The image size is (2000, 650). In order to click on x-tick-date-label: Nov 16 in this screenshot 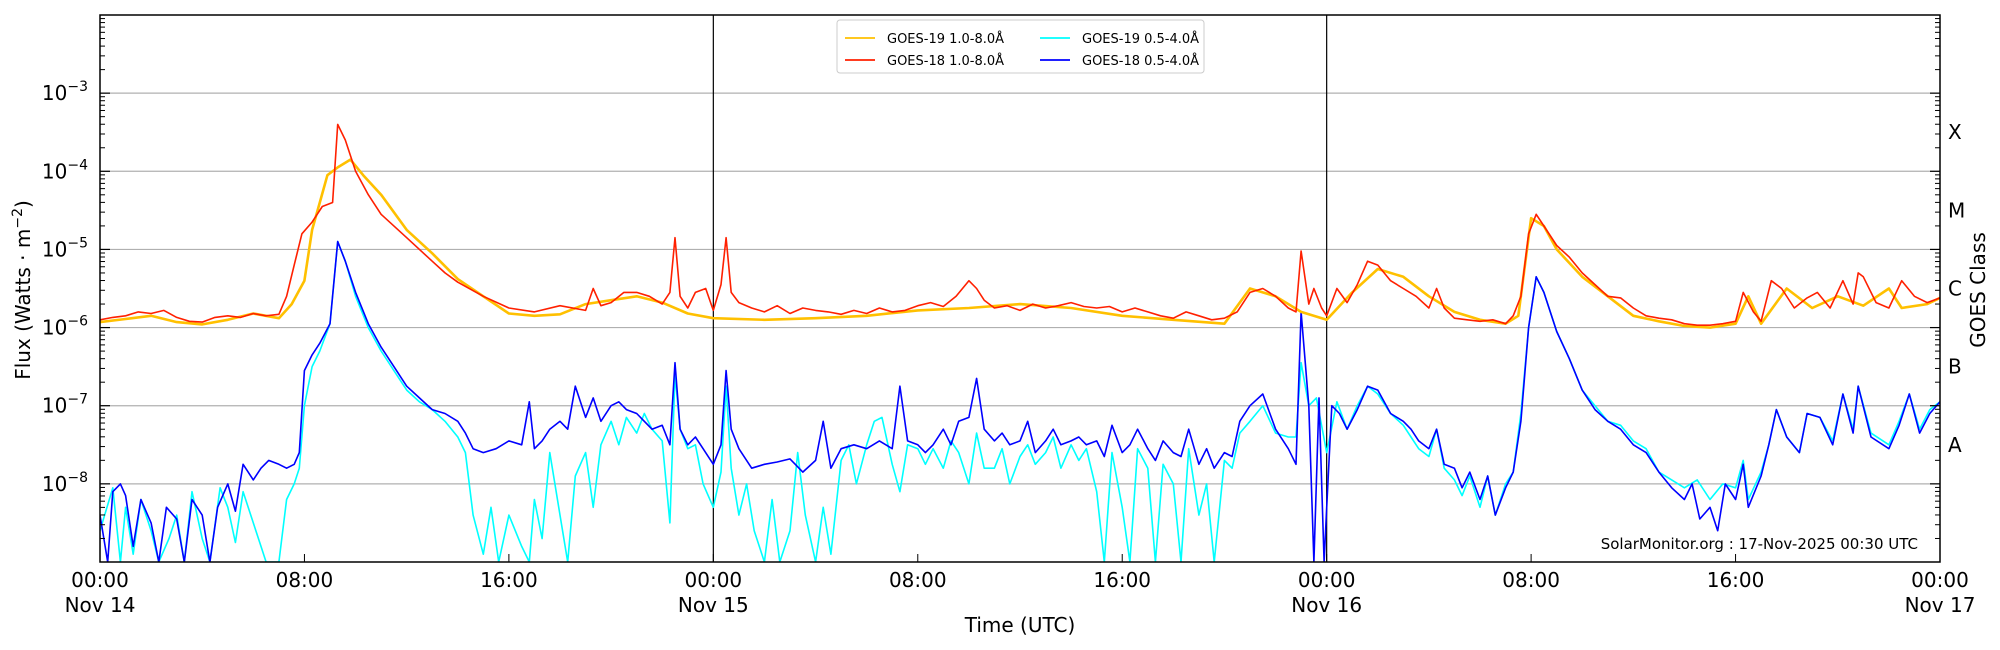, I will do `click(1326, 605)`.